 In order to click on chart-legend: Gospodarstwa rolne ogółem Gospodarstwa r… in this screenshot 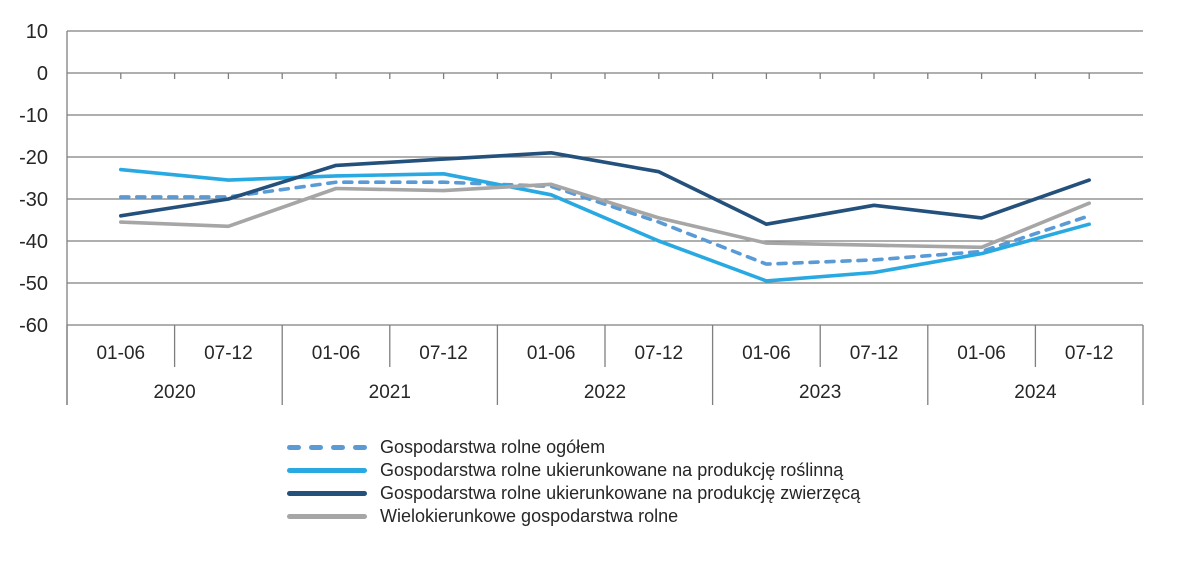, I will do `click(573, 481)`.